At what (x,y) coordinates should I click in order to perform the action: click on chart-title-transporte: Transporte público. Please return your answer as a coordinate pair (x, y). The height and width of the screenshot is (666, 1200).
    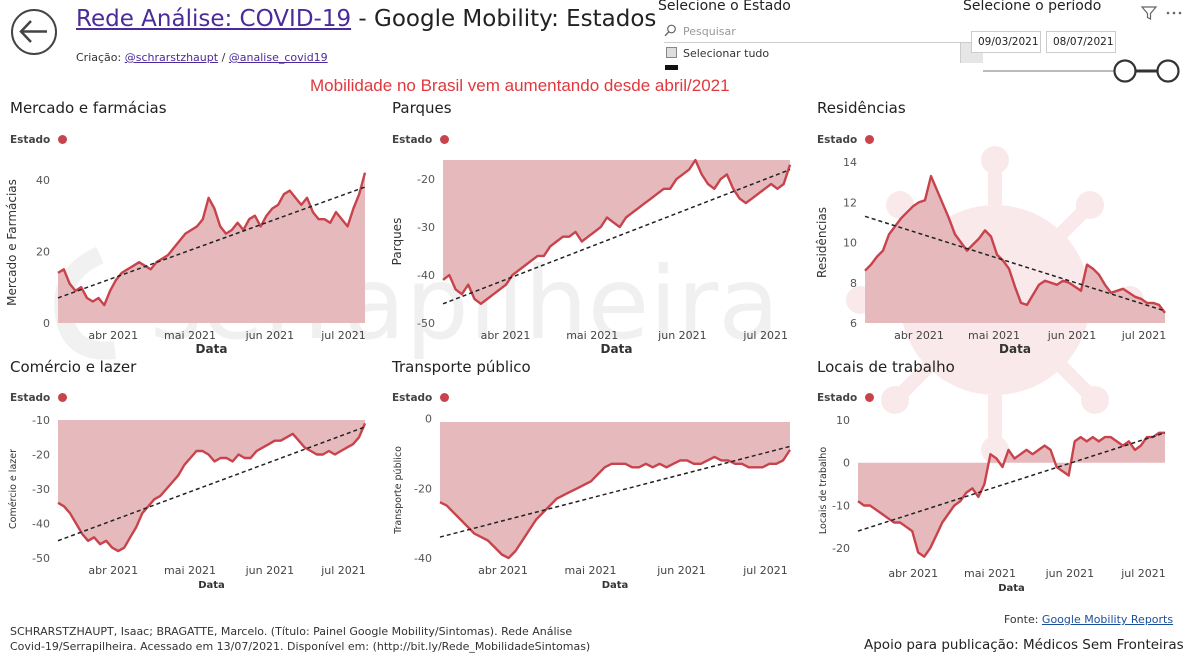
    Looking at the image, I should click on (461, 367).